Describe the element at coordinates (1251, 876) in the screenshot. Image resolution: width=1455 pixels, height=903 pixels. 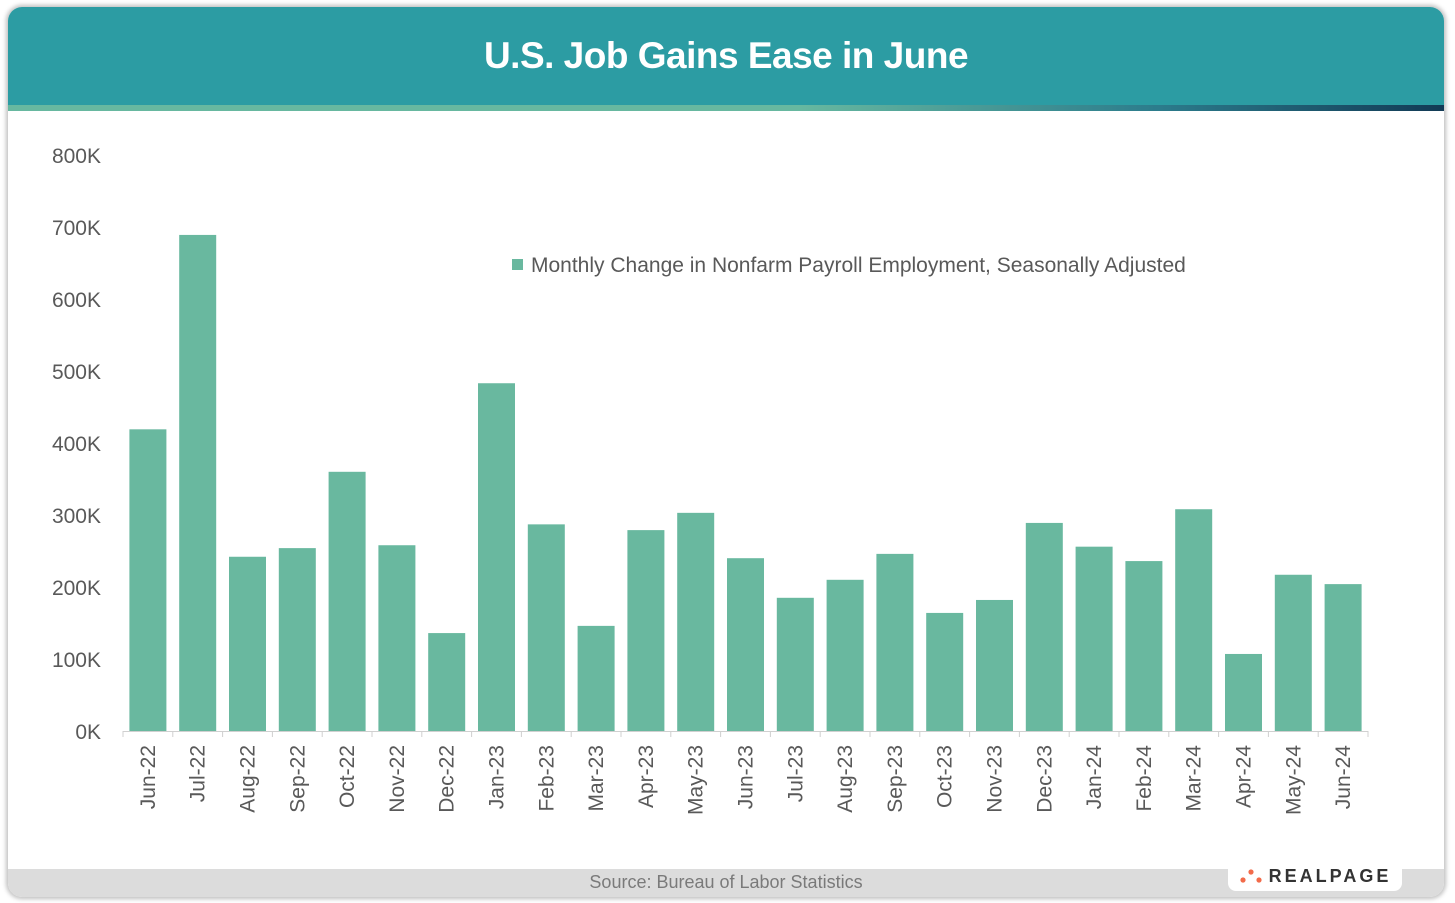
I see `logo-dots-icon` at that location.